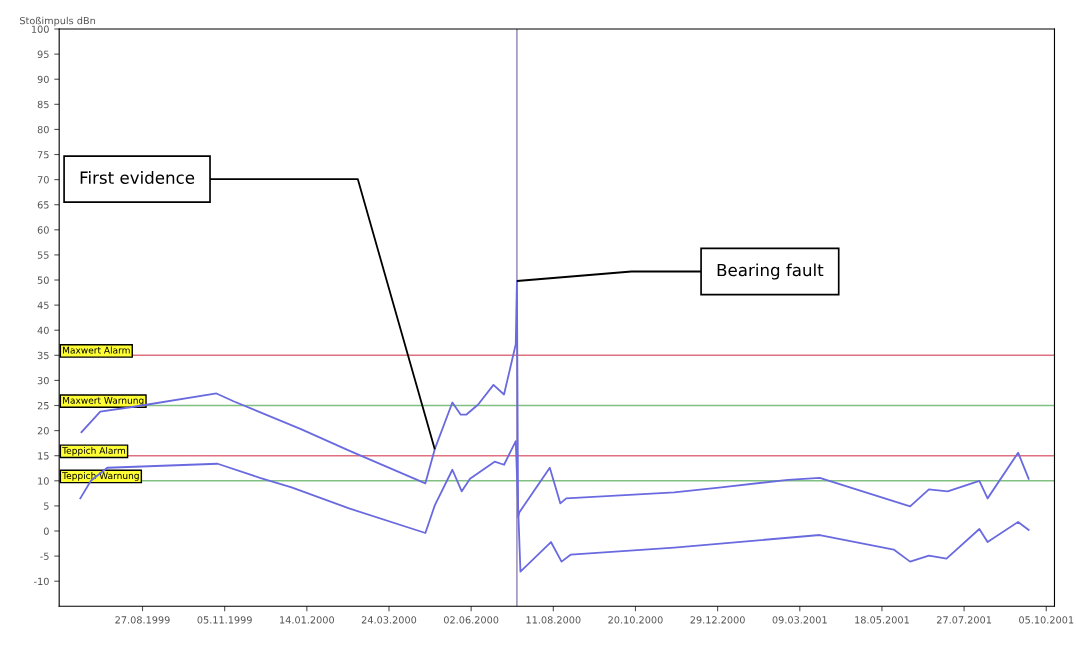 This screenshot has height=645, width=1076. What do you see at coordinates (43, 355) in the screenshot?
I see `y-tick-label: 35` at bounding box center [43, 355].